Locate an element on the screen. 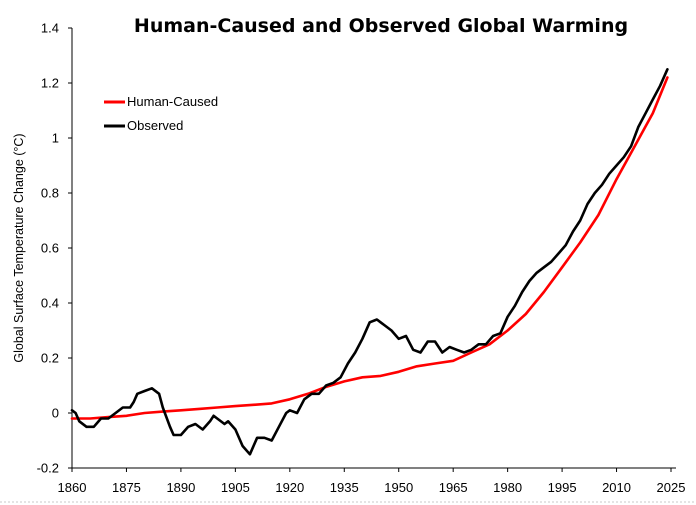 Image resolution: width=696 pixels, height=505 pixels. y-tick-label: 0 is located at coordinates (55, 413).